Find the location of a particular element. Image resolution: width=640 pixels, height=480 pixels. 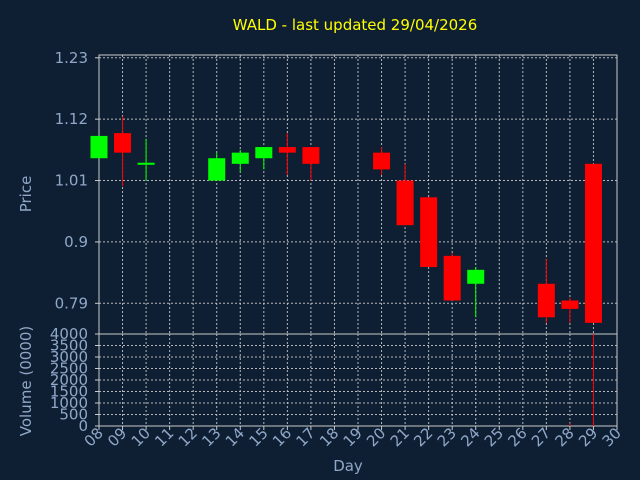

volume-tick-label: 2500 is located at coordinates (69, 369).